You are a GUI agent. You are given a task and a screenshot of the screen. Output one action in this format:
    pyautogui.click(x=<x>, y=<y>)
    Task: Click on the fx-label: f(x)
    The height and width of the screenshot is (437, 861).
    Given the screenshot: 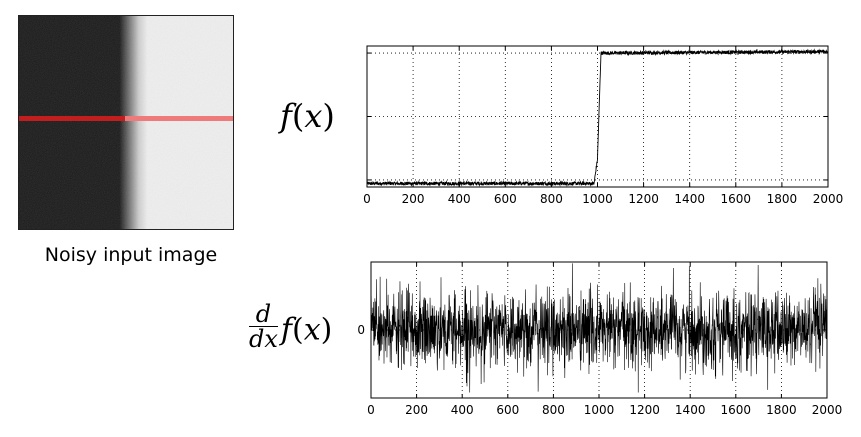 What is the action you would take?
    pyautogui.click(x=307, y=116)
    